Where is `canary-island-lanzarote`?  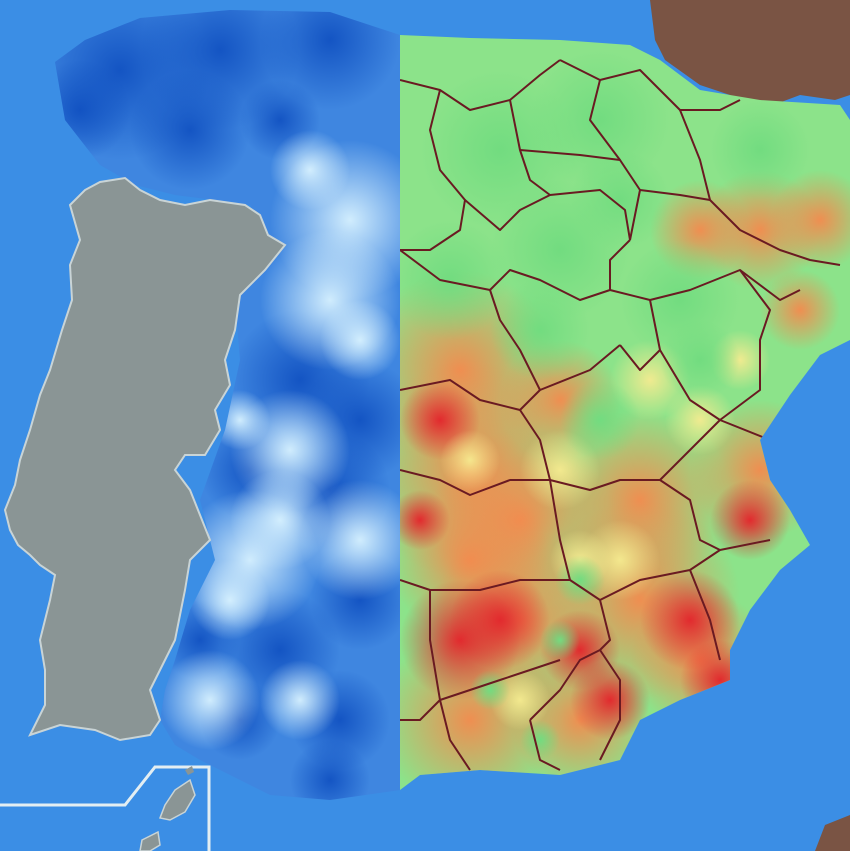 canary-island-lanzarote is located at coordinates (177, 799).